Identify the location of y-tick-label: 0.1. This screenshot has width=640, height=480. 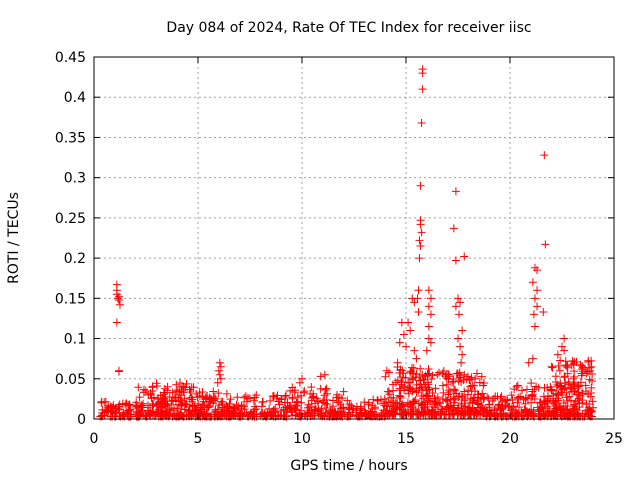
(75, 340).